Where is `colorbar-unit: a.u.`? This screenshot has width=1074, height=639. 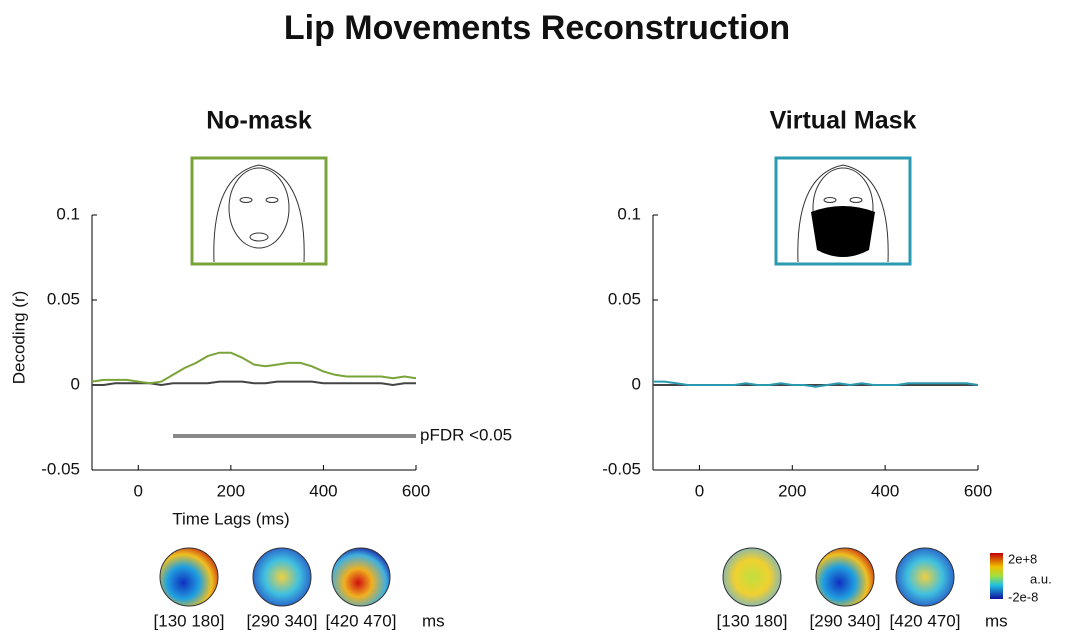 colorbar-unit: a.u. is located at coordinates (1041, 578).